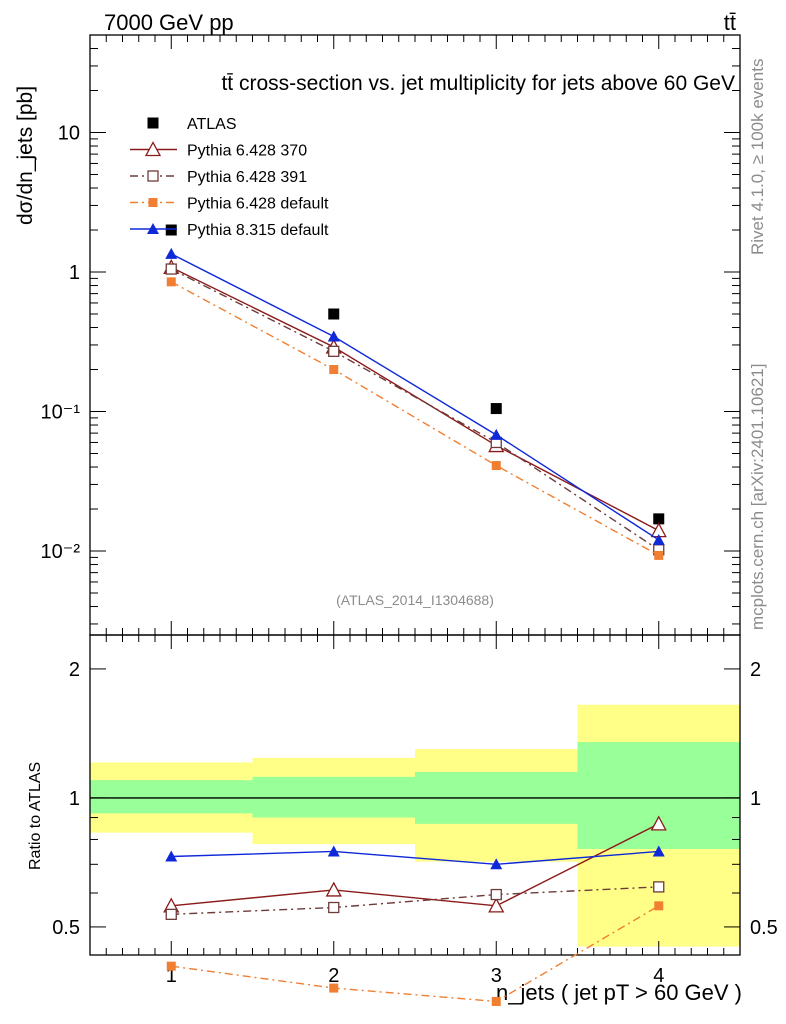 This screenshot has width=786, height=1024. I want to click on process-label: tt̄, so click(730, 22).